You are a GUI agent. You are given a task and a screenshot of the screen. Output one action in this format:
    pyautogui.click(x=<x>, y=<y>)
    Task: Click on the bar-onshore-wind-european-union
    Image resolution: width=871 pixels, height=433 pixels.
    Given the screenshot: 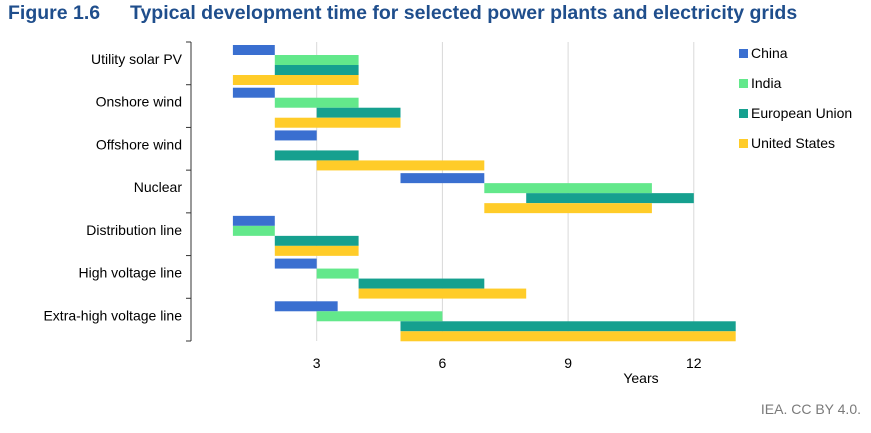 What is the action you would take?
    pyautogui.click(x=358, y=112)
    